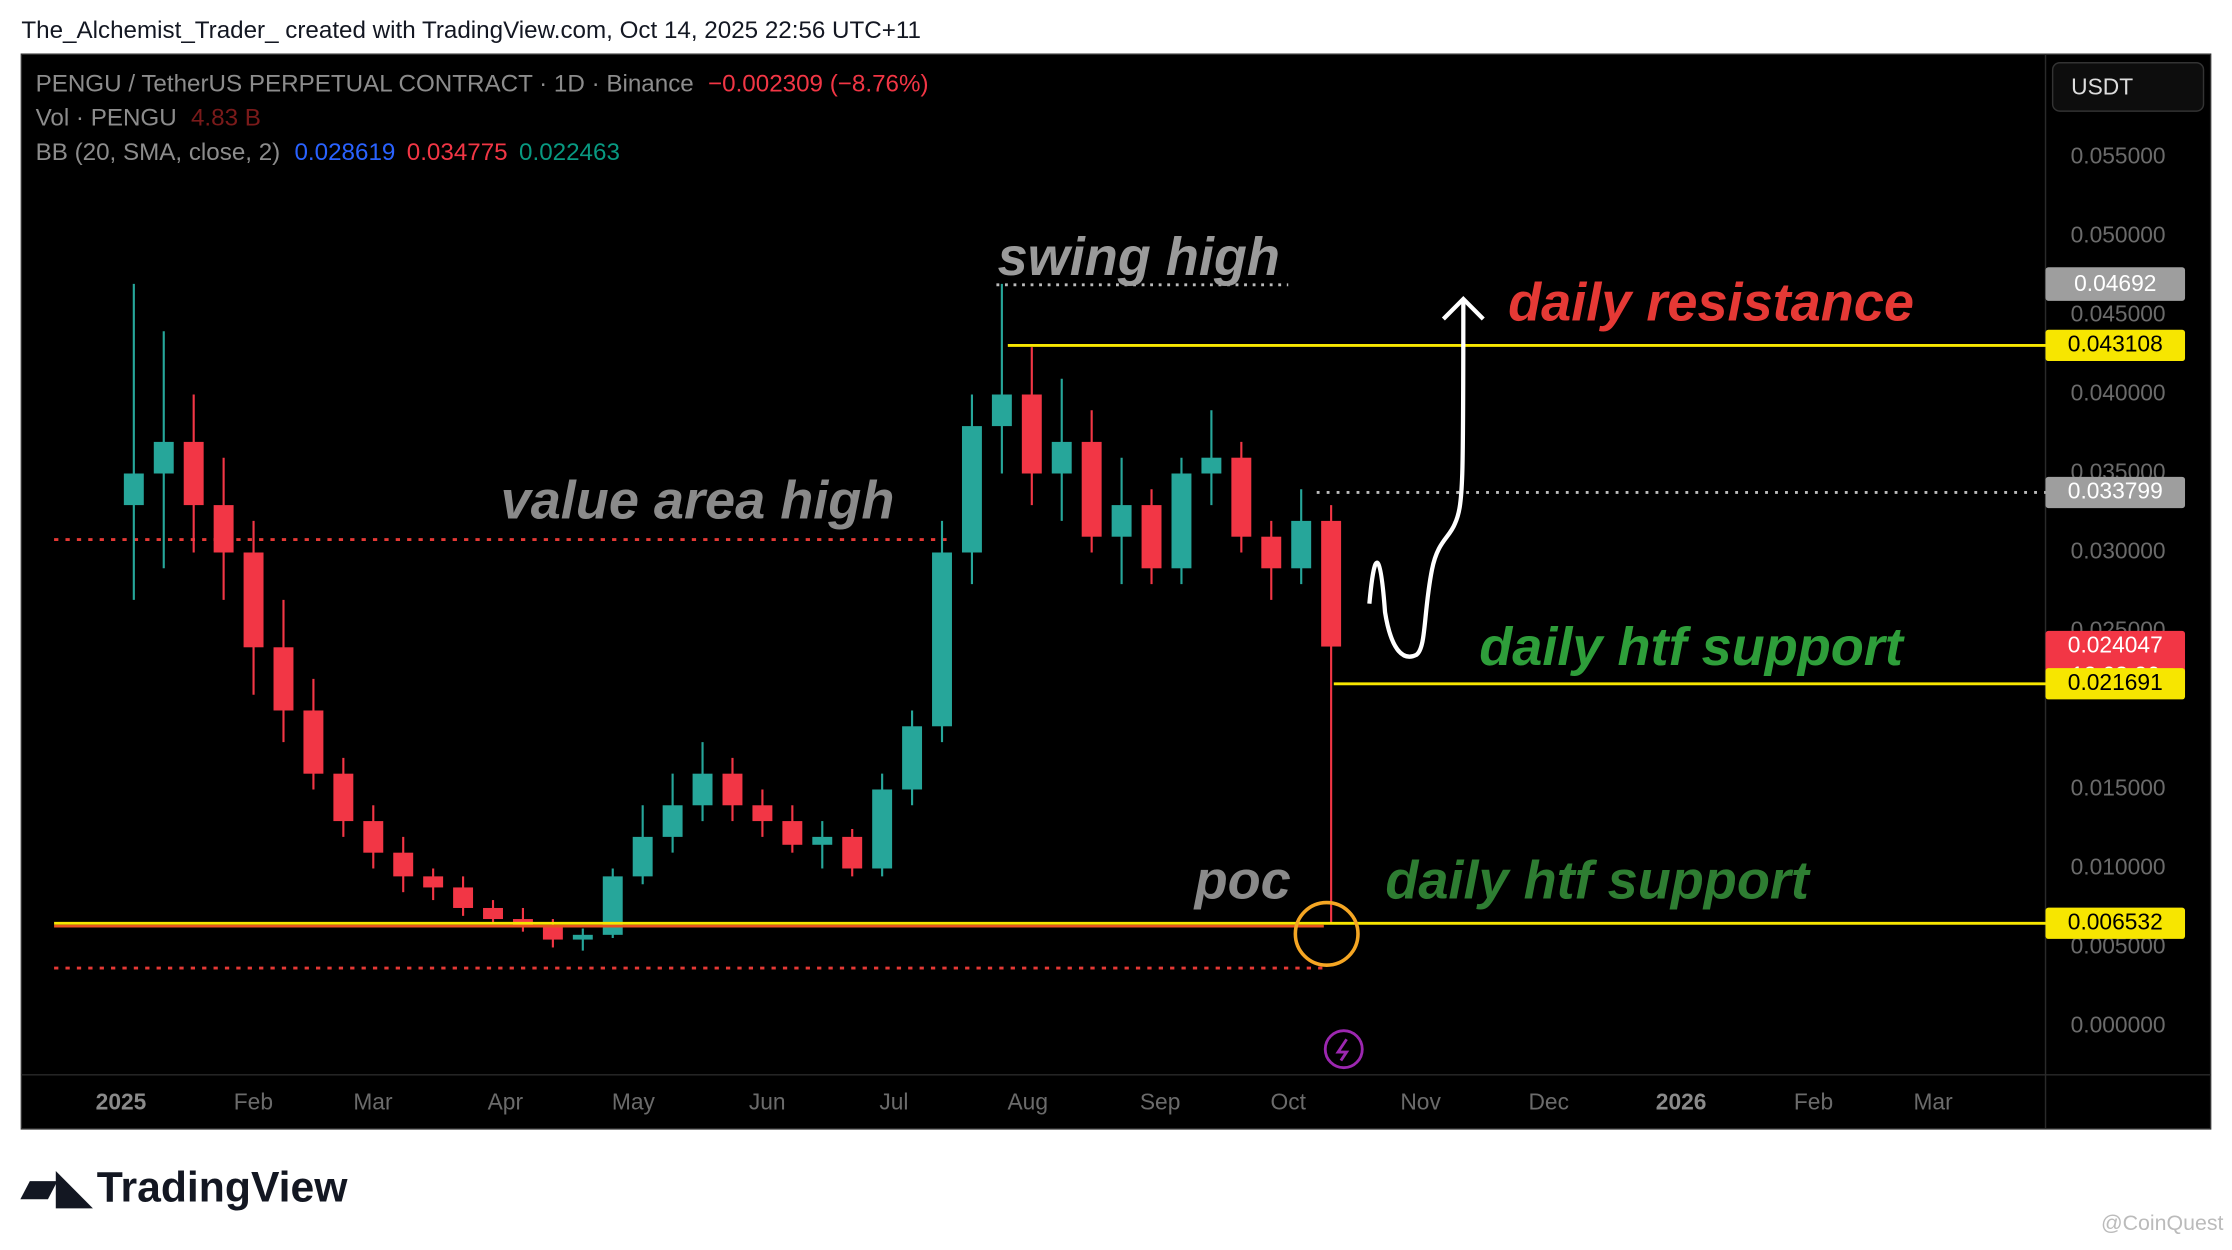 The image size is (2232, 1250). Describe the element at coordinates (2102, 86) in the screenshot. I see `currency: USDT` at that location.